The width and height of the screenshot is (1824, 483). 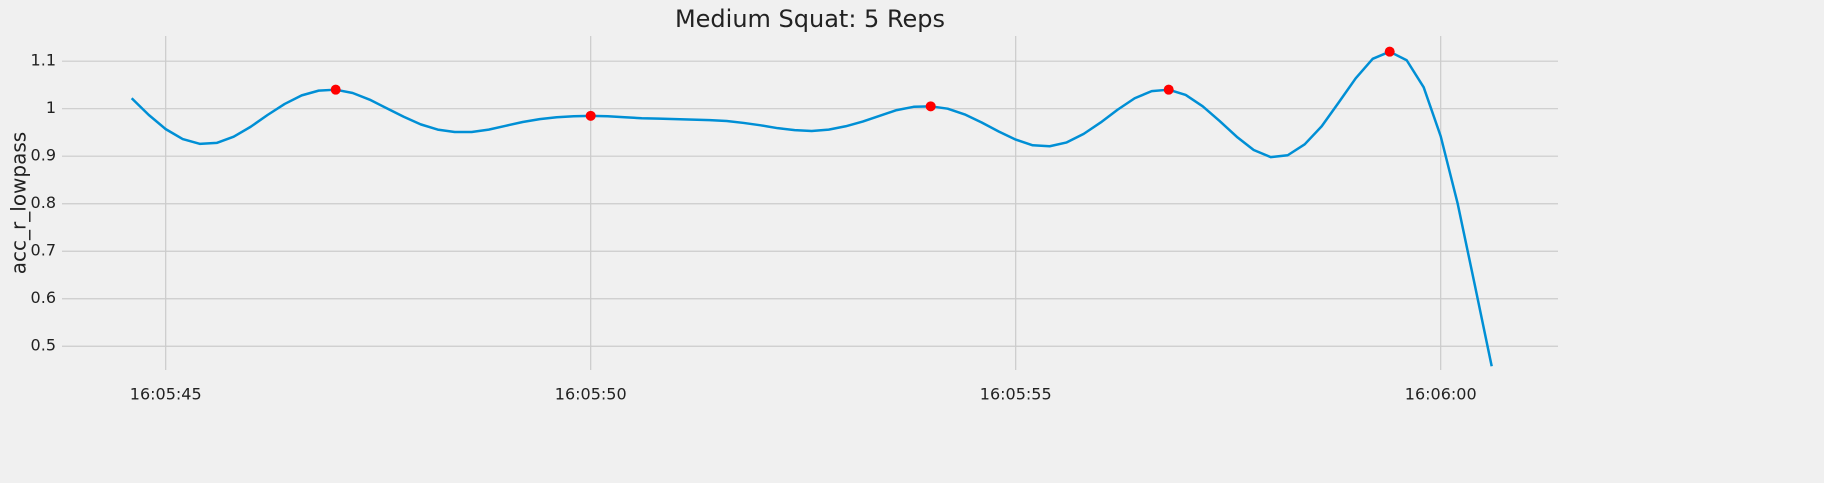 What do you see at coordinates (51, 107) in the screenshot?
I see `y-tick-label: 1` at bounding box center [51, 107].